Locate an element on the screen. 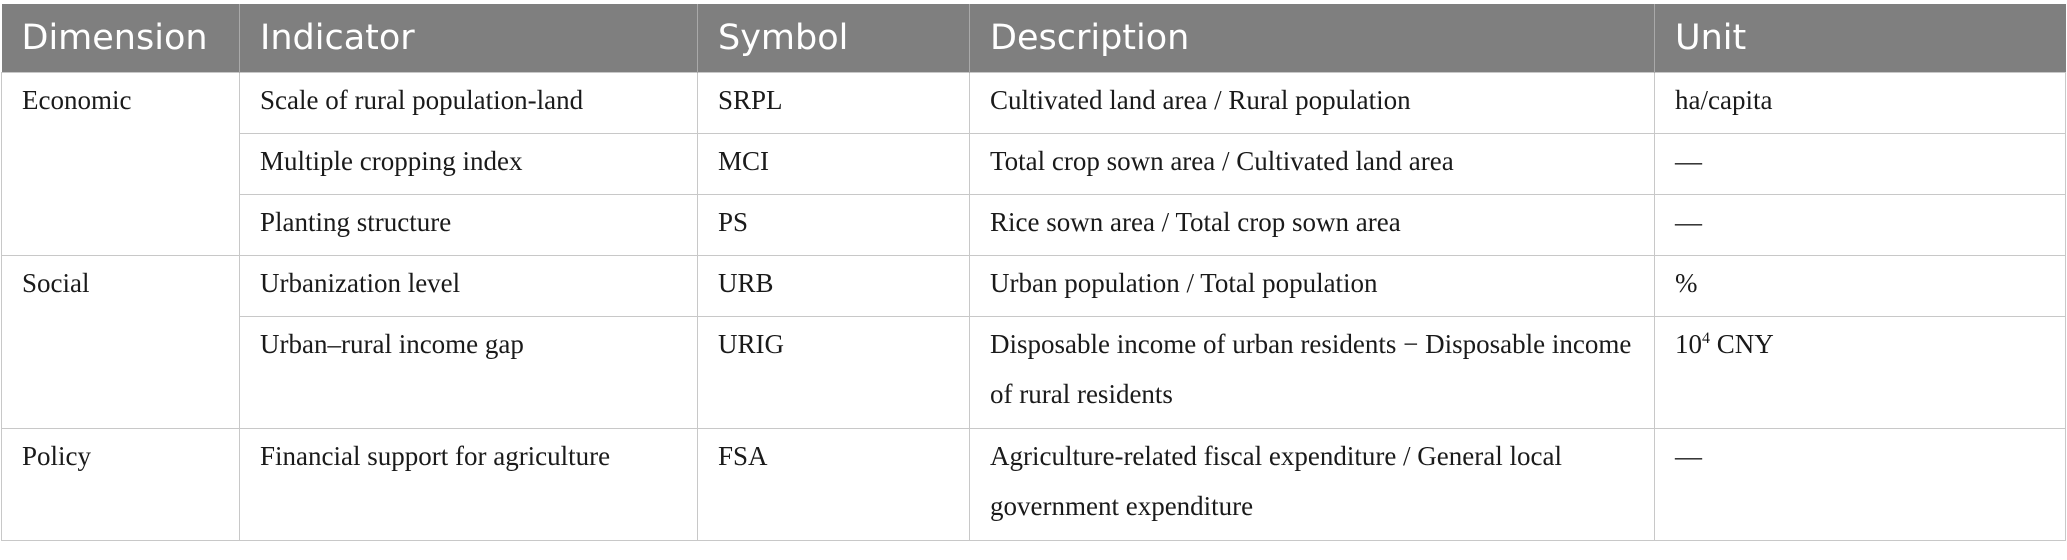  symbol-cell: PS is located at coordinates (833, 224).